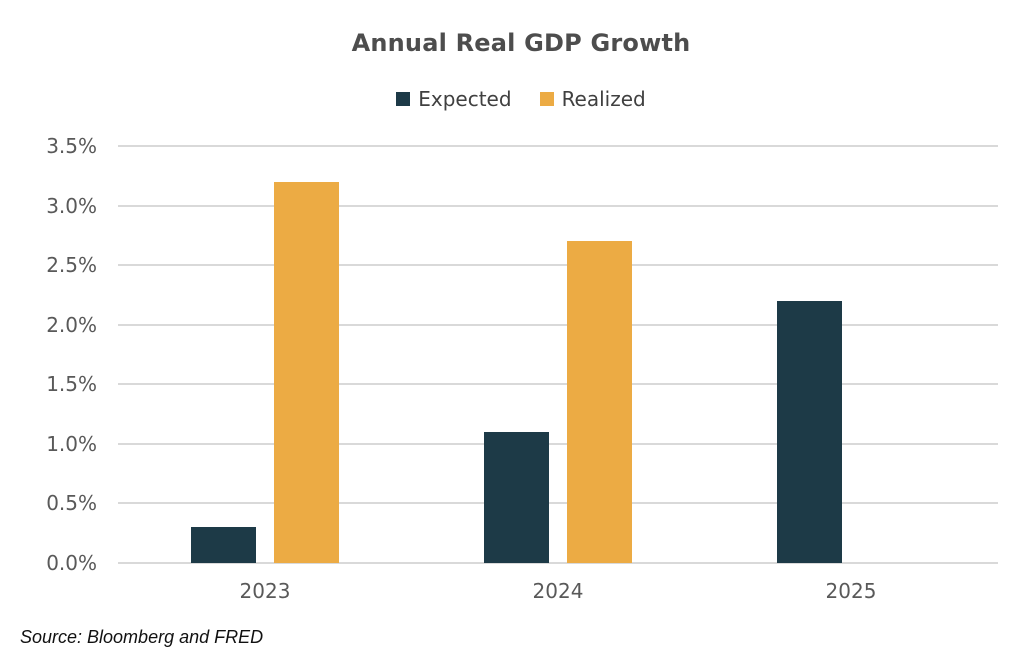 The height and width of the screenshot is (659, 1024). I want to click on bar-realized-2023, so click(306, 372).